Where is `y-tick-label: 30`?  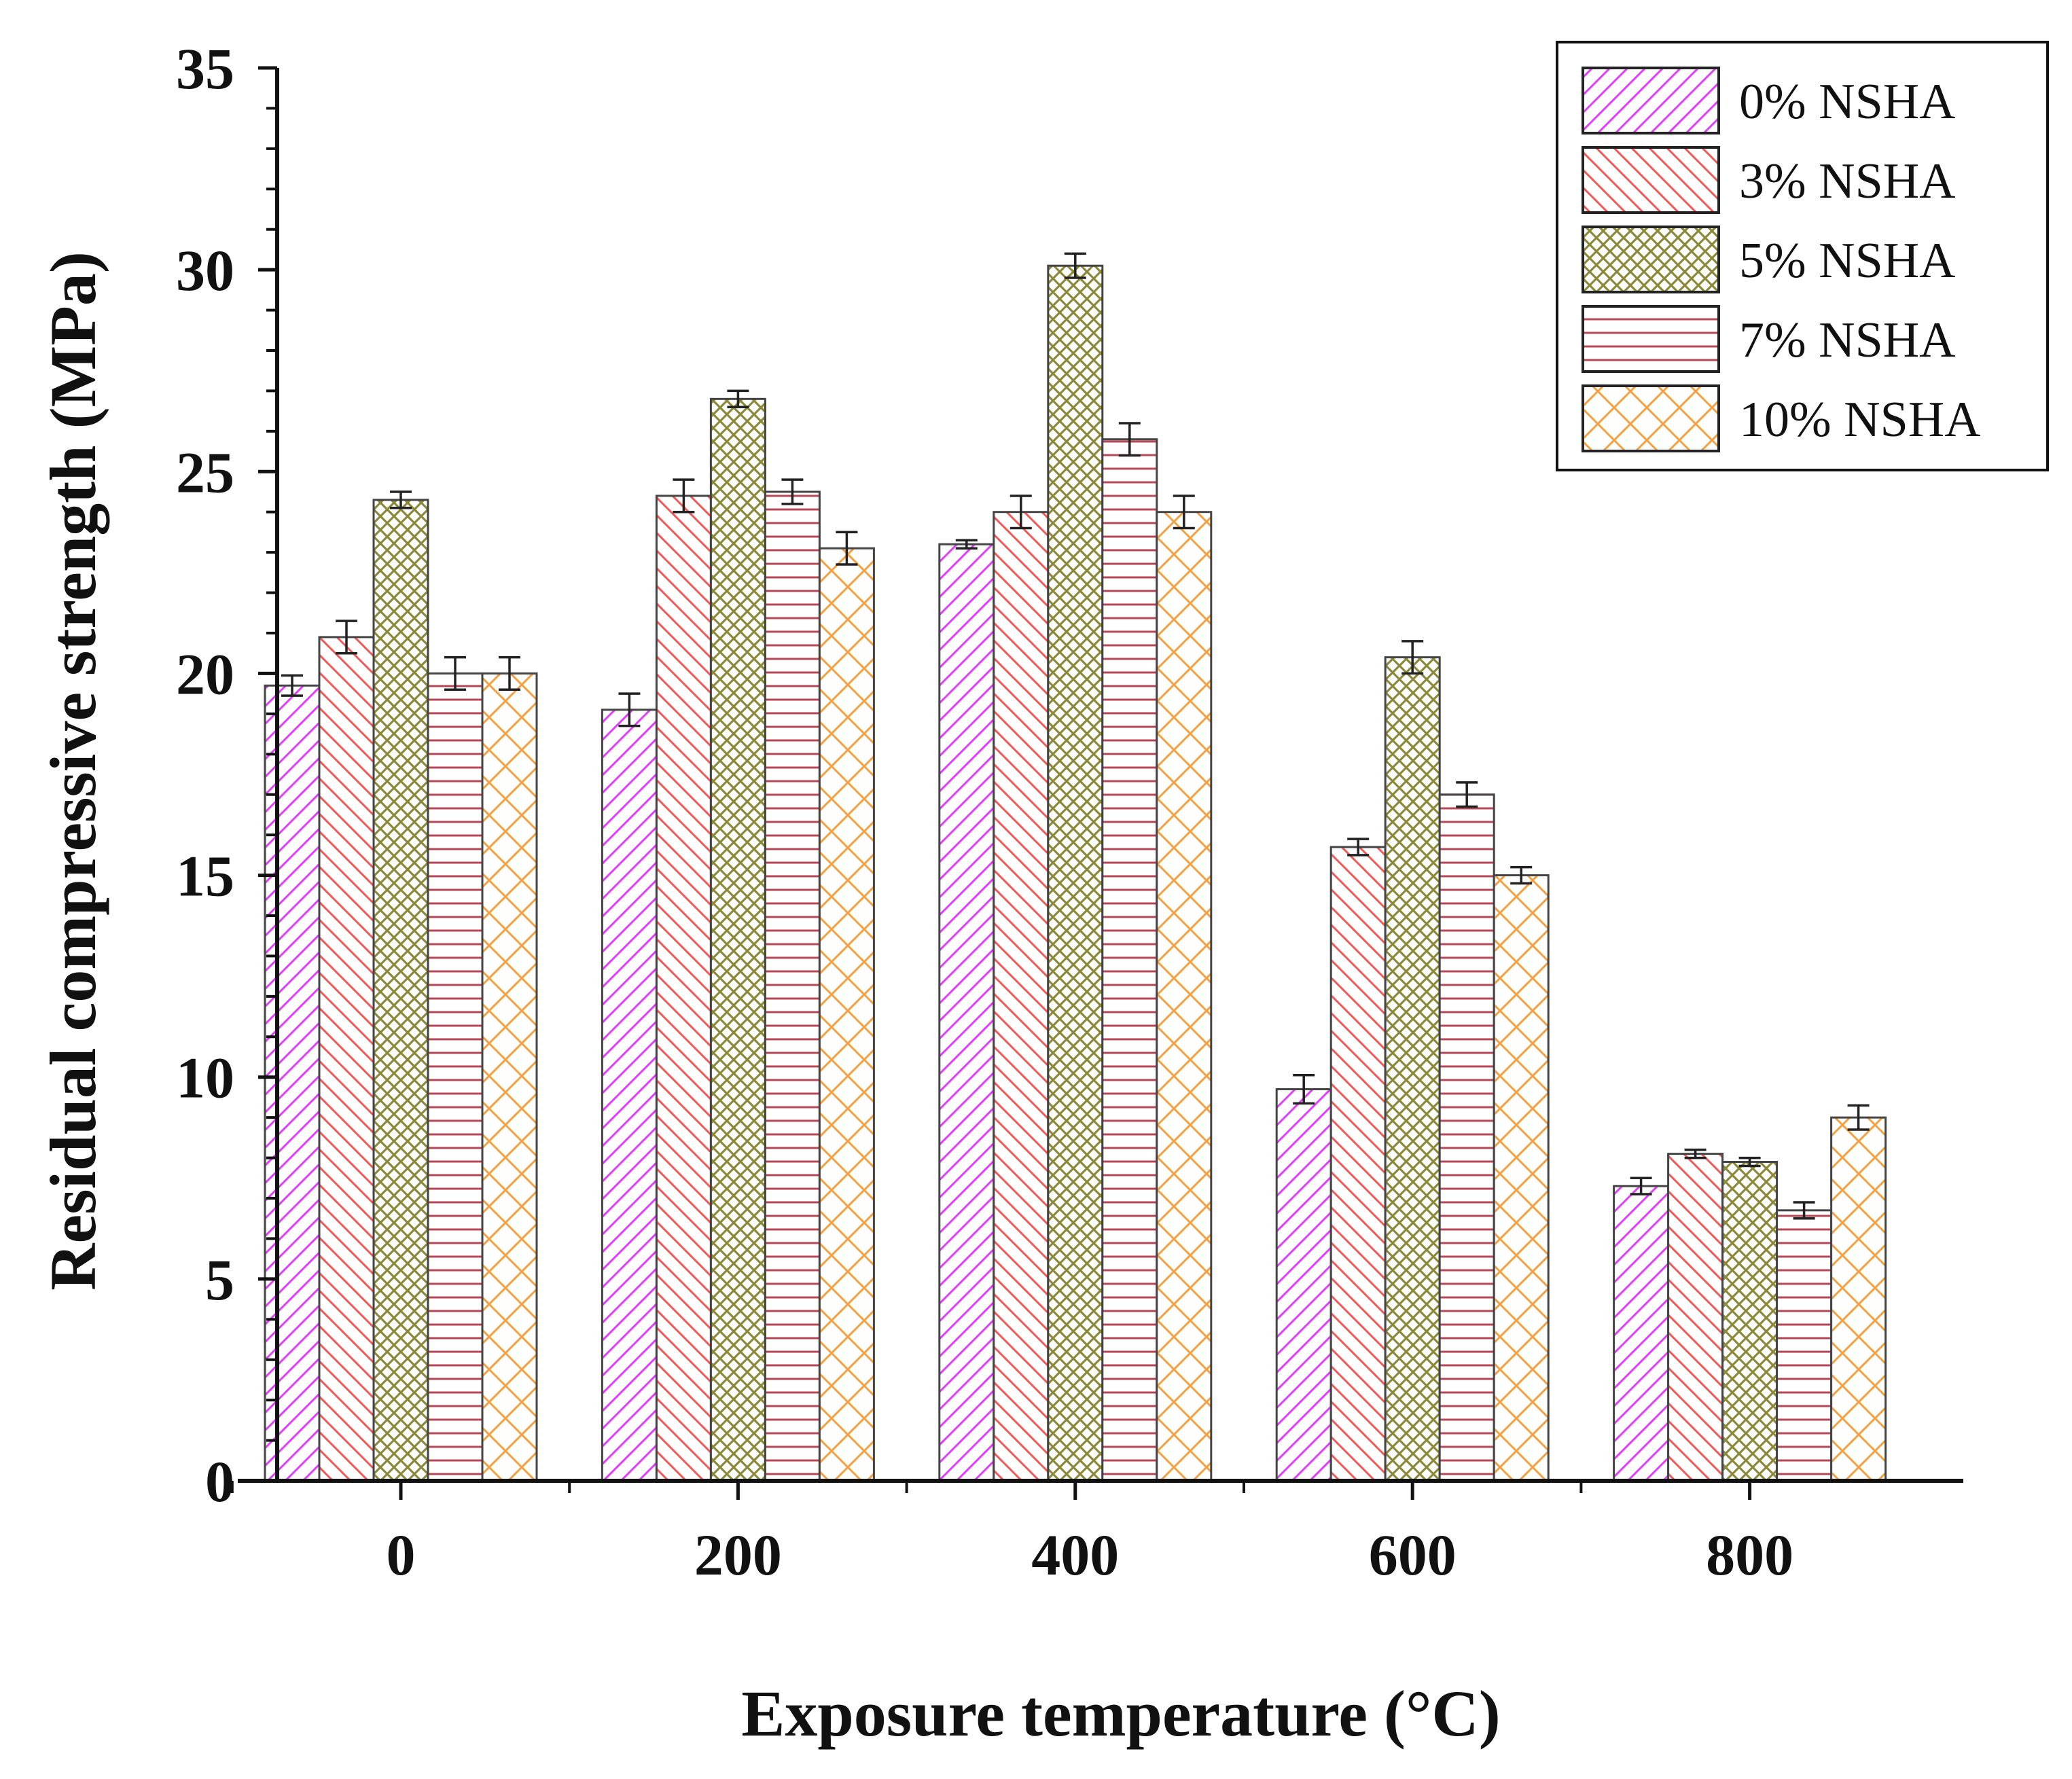
y-tick-label: 30 is located at coordinates (205, 270).